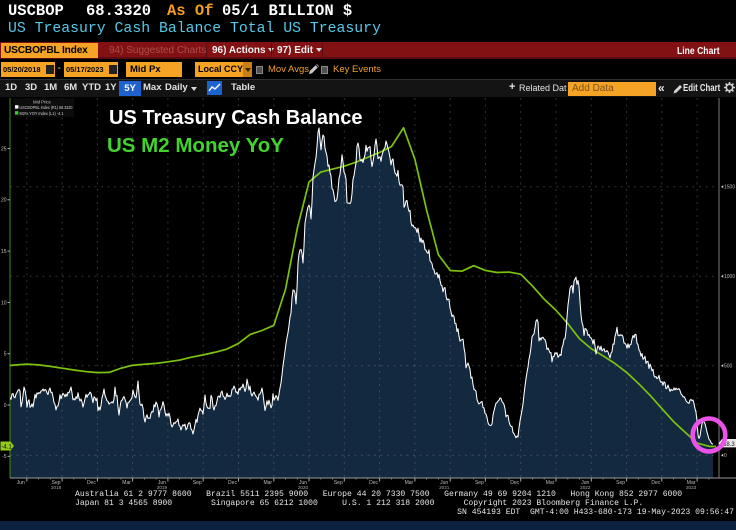 This screenshot has height=530, width=736. I want to click on svg-text: USCBOPBL Index (R1) 68.3320, so click(47, 107).